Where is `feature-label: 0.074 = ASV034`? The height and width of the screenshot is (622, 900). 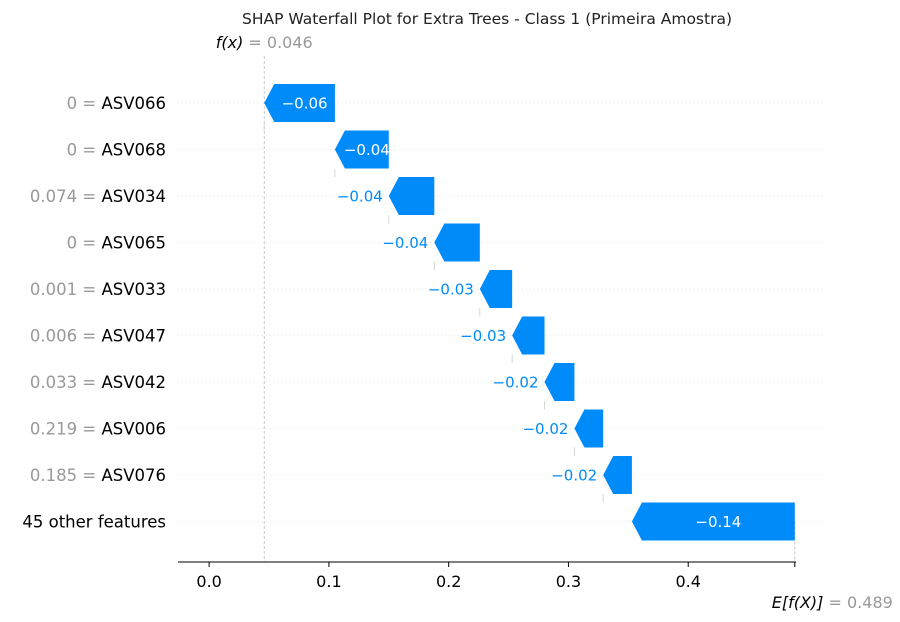 feature-label: 0.074 = ASV034 is located at coordinates (98, 196).